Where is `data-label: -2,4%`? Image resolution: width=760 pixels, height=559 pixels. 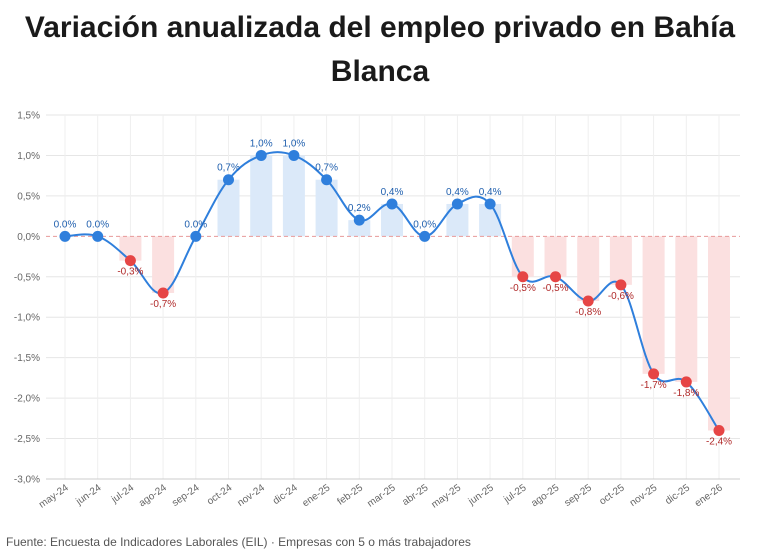
data-label: -2,4% is located at coordinates (719, 441).